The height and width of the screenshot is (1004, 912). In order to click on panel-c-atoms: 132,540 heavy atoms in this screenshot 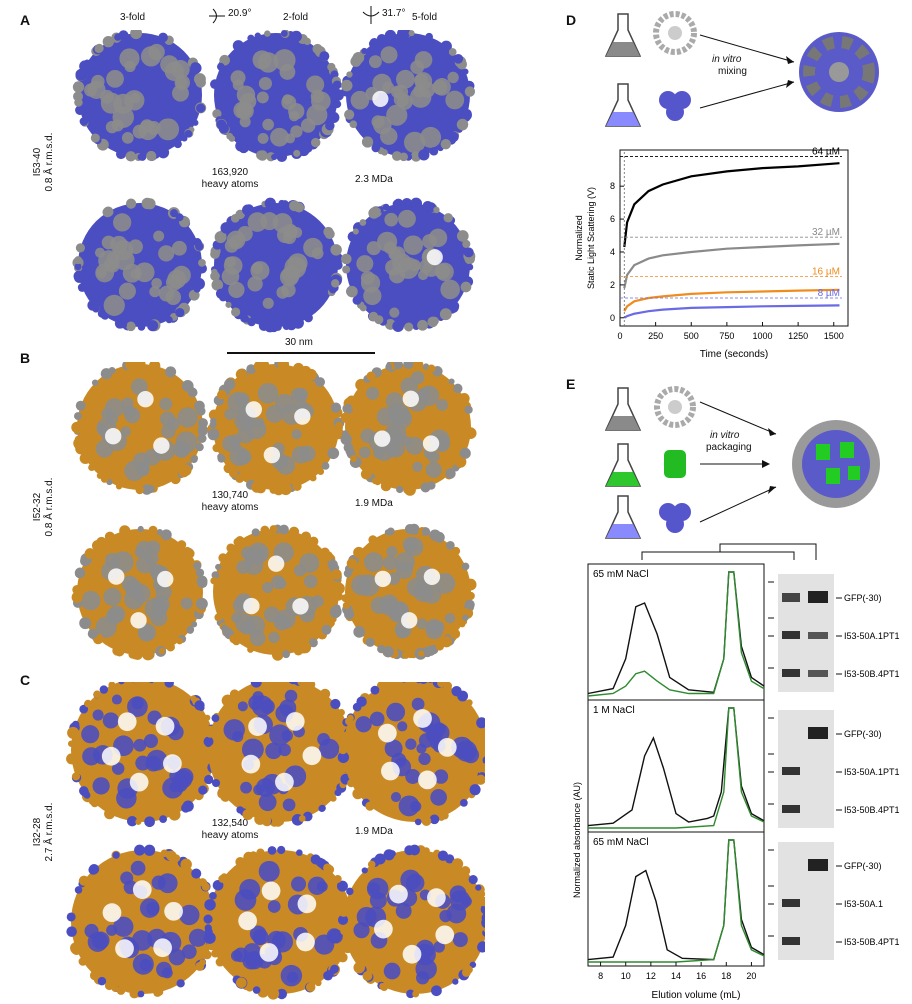, I will do `click(230, 829)`.